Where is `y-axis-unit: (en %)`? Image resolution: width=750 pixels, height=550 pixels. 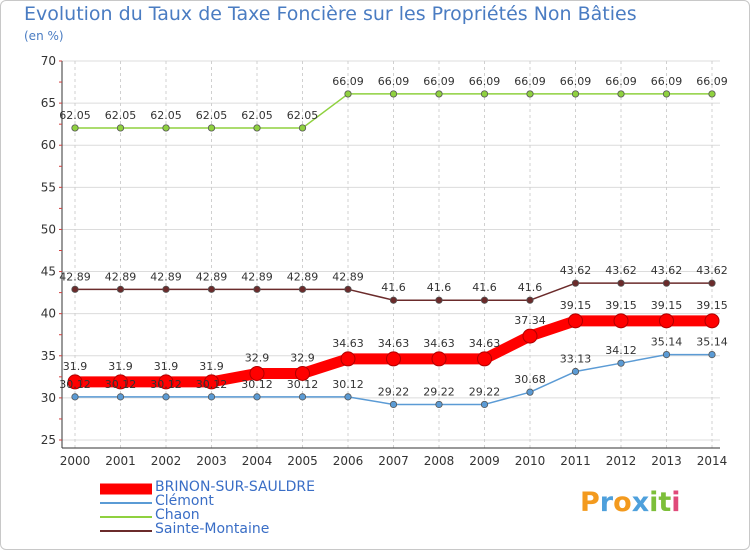
y-axis-unit: (en %) is located at coordinates (44, 36).